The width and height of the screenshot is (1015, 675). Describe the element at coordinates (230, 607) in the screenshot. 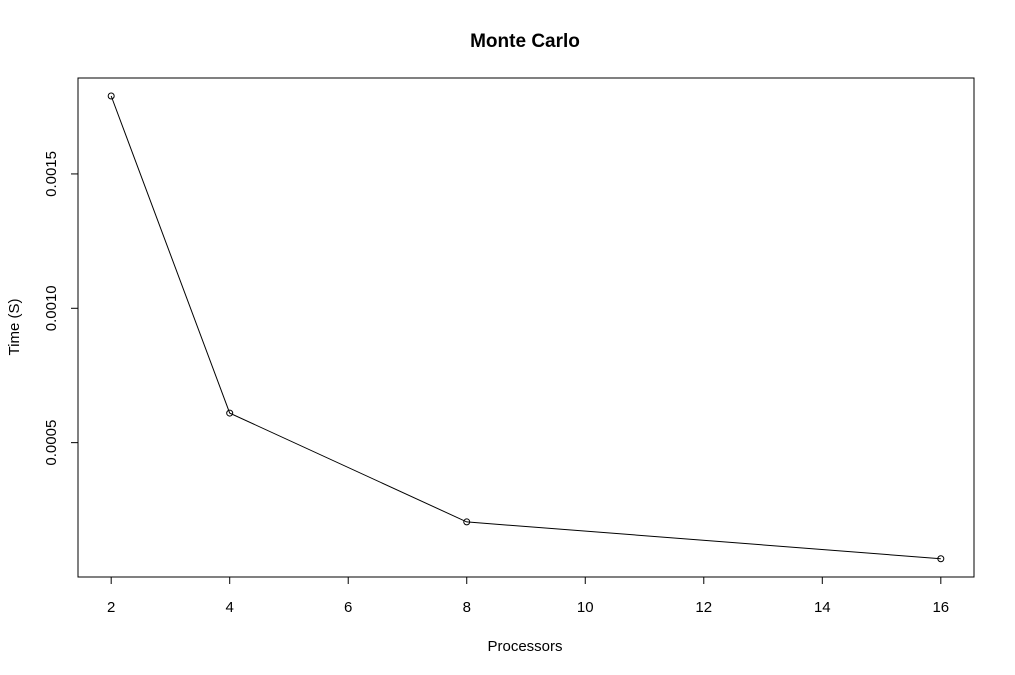

I see `x-tick-label: 4` at that location.